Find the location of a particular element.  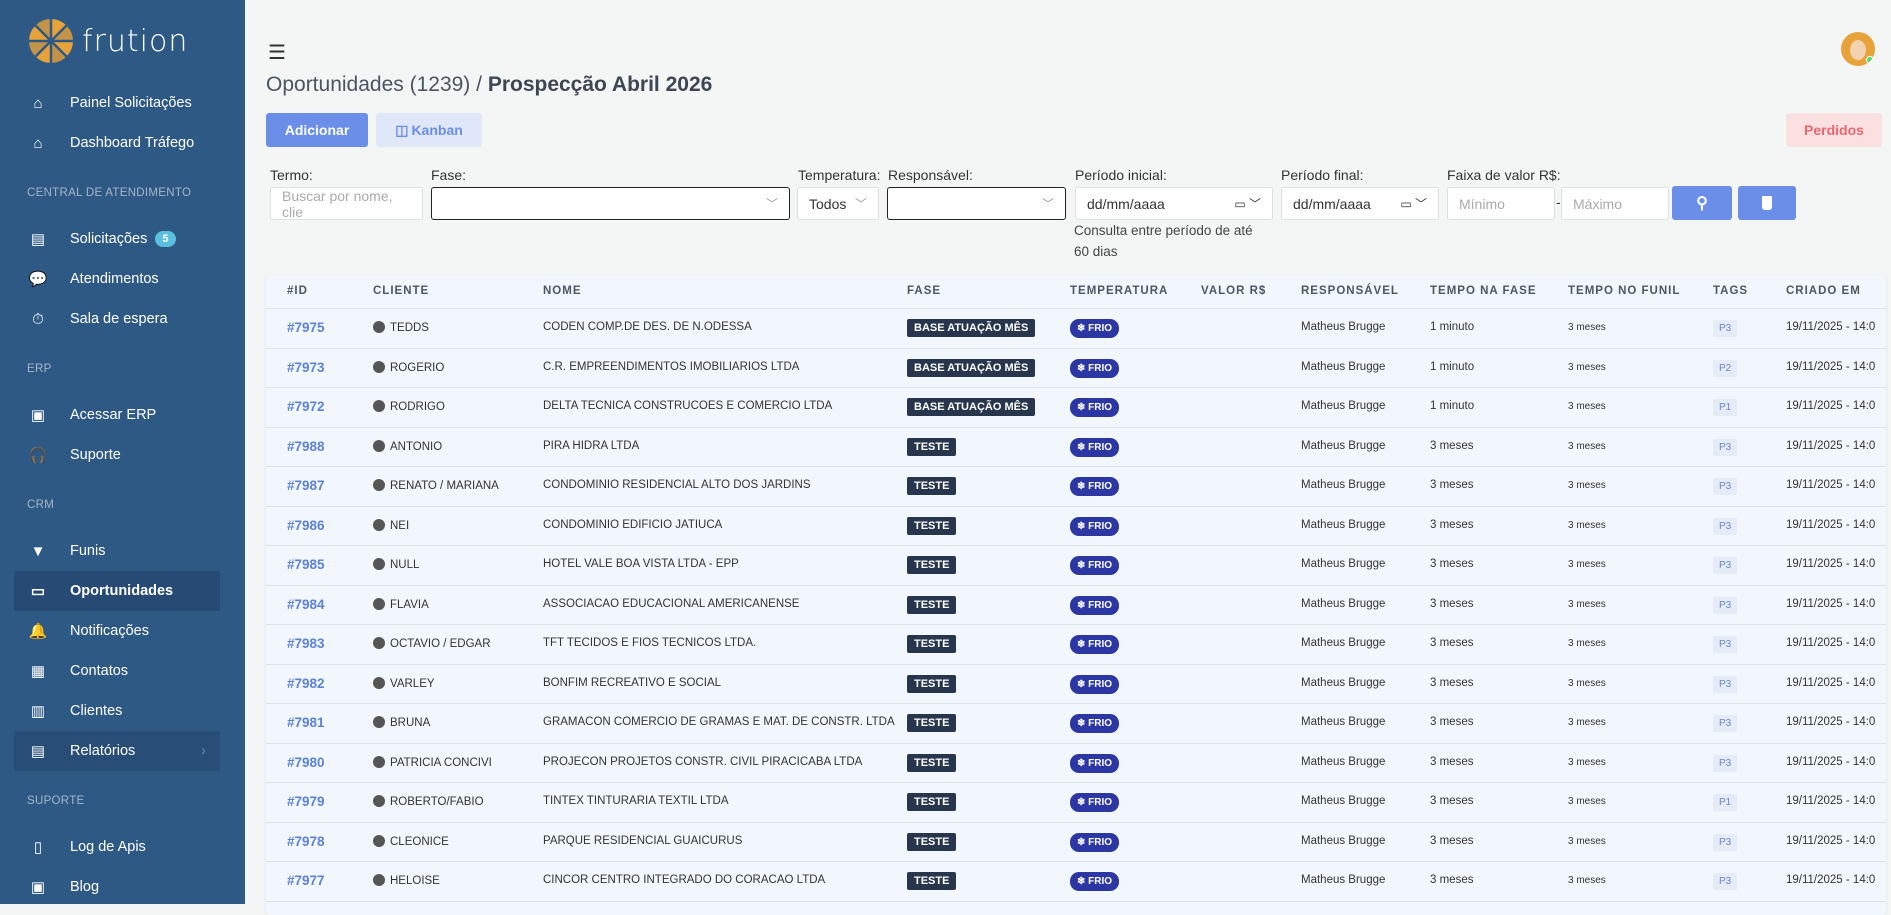

sidebar-item-solicitacoes: ▤ Solicitações 5 is located at coordinates (117, 239).